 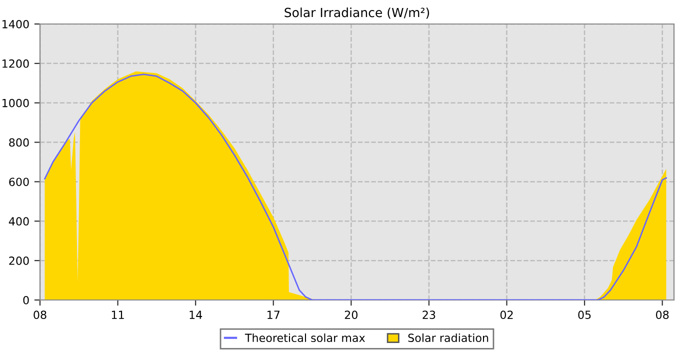 I want to click on y-tick-label: 1400, so click(x=15, y=24).